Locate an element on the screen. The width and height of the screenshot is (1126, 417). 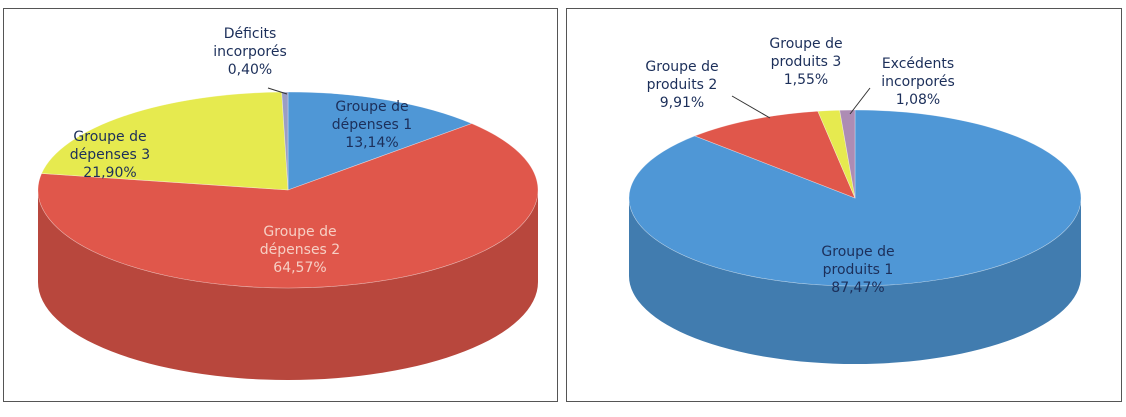
slice-value: 9,91% is located at coordinates (682, 103).